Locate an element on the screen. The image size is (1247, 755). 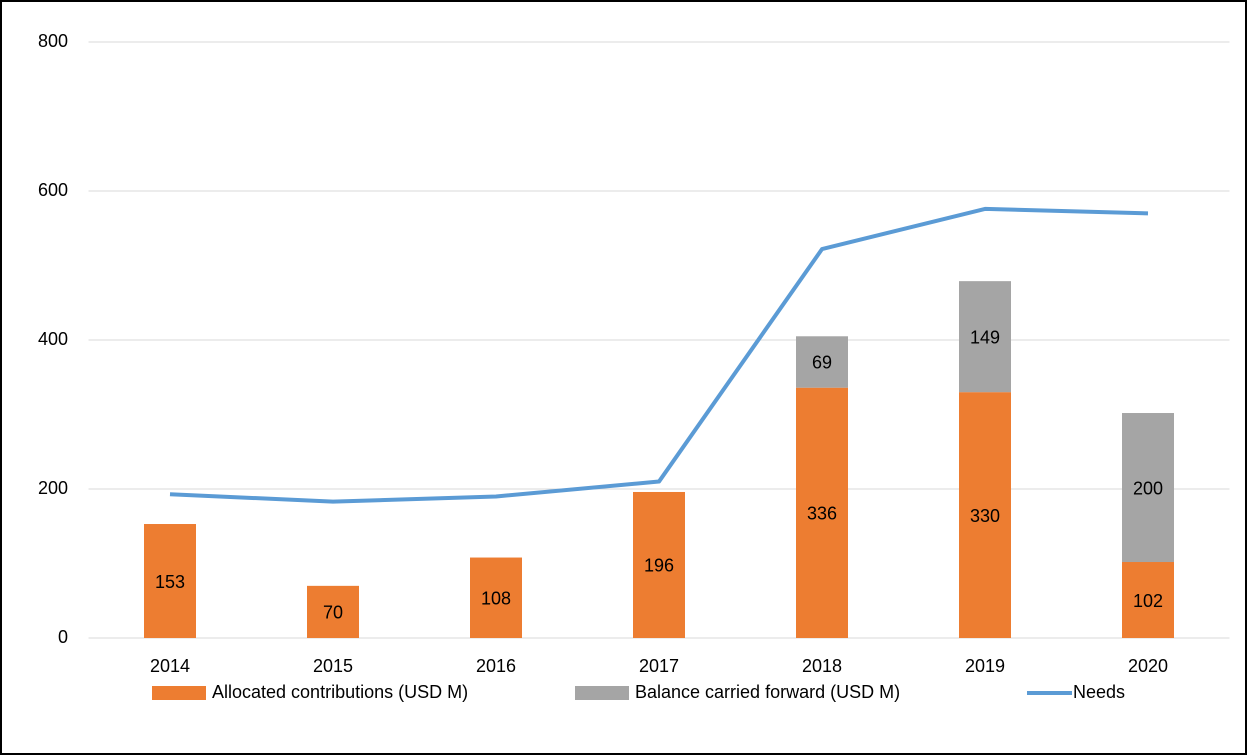
y-tick-label: 800 is located at coordinates (53, 41).